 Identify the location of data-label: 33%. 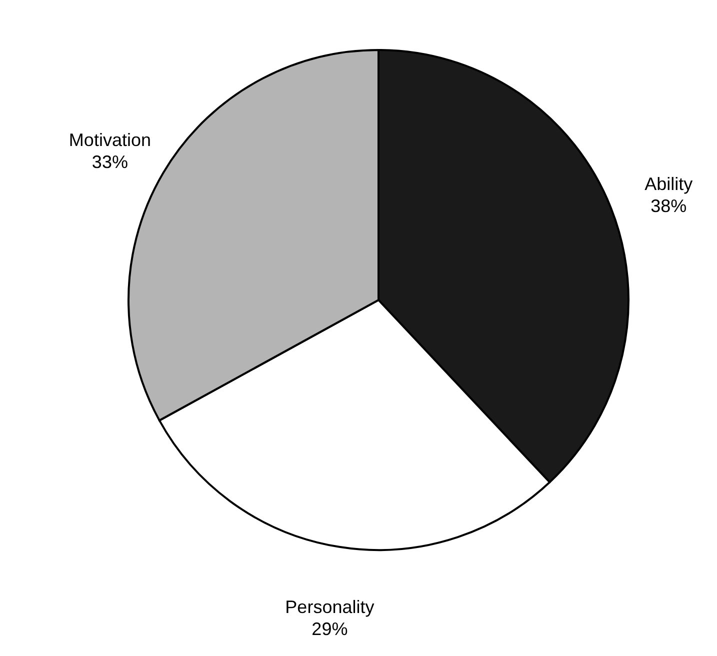
(110, 162).